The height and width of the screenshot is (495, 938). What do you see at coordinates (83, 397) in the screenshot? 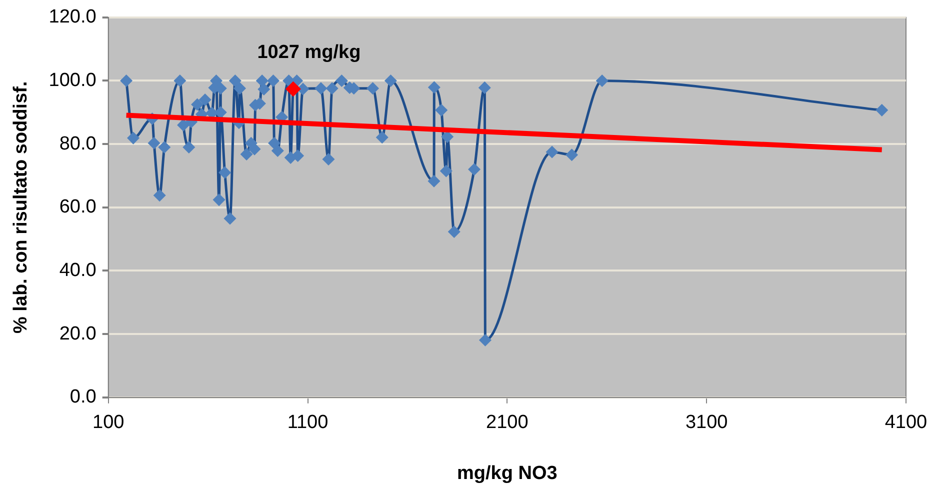
I see `y-tick-label: 0.0` at bounding box center [83, 397].